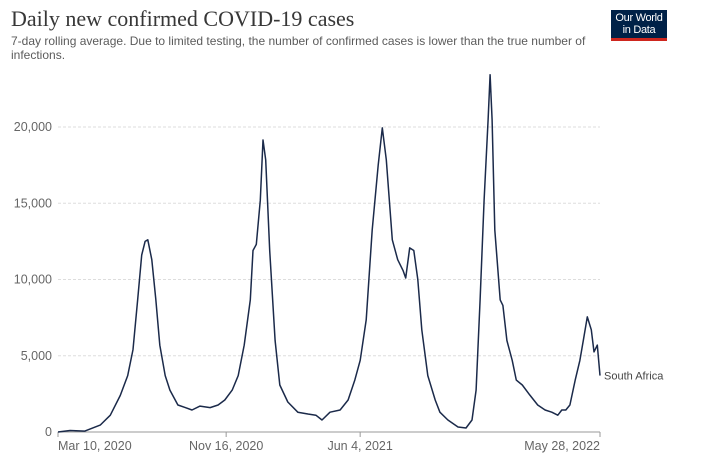  I want to click on y-tick-label: 5,000, so click(36, 356).